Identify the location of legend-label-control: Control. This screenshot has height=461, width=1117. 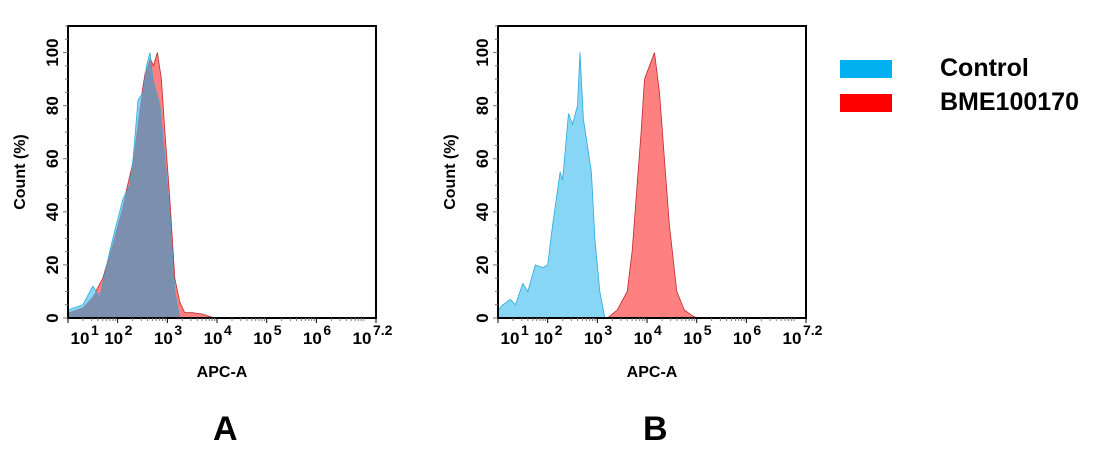
(984, 68).